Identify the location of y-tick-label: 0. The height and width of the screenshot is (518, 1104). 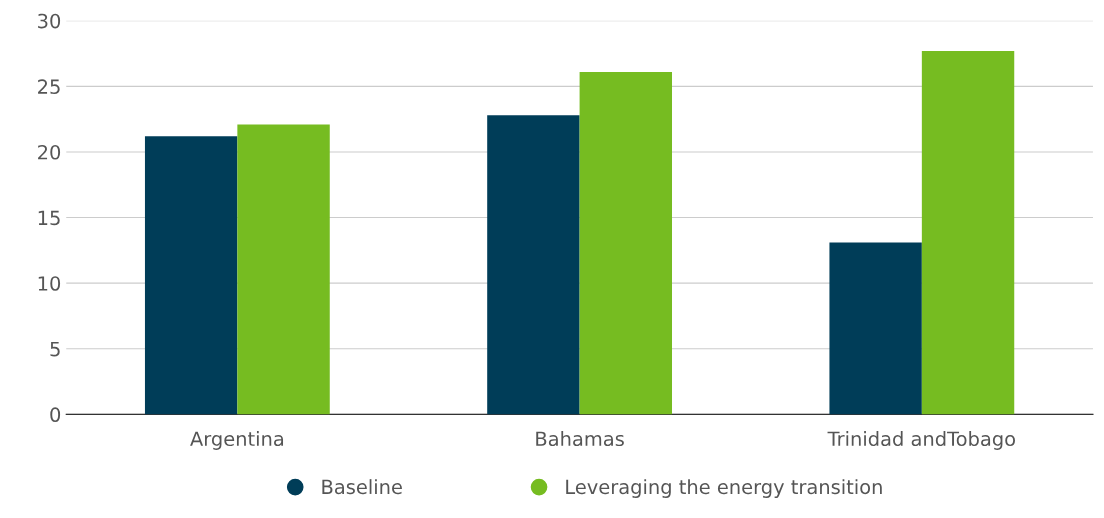
(55, 415).